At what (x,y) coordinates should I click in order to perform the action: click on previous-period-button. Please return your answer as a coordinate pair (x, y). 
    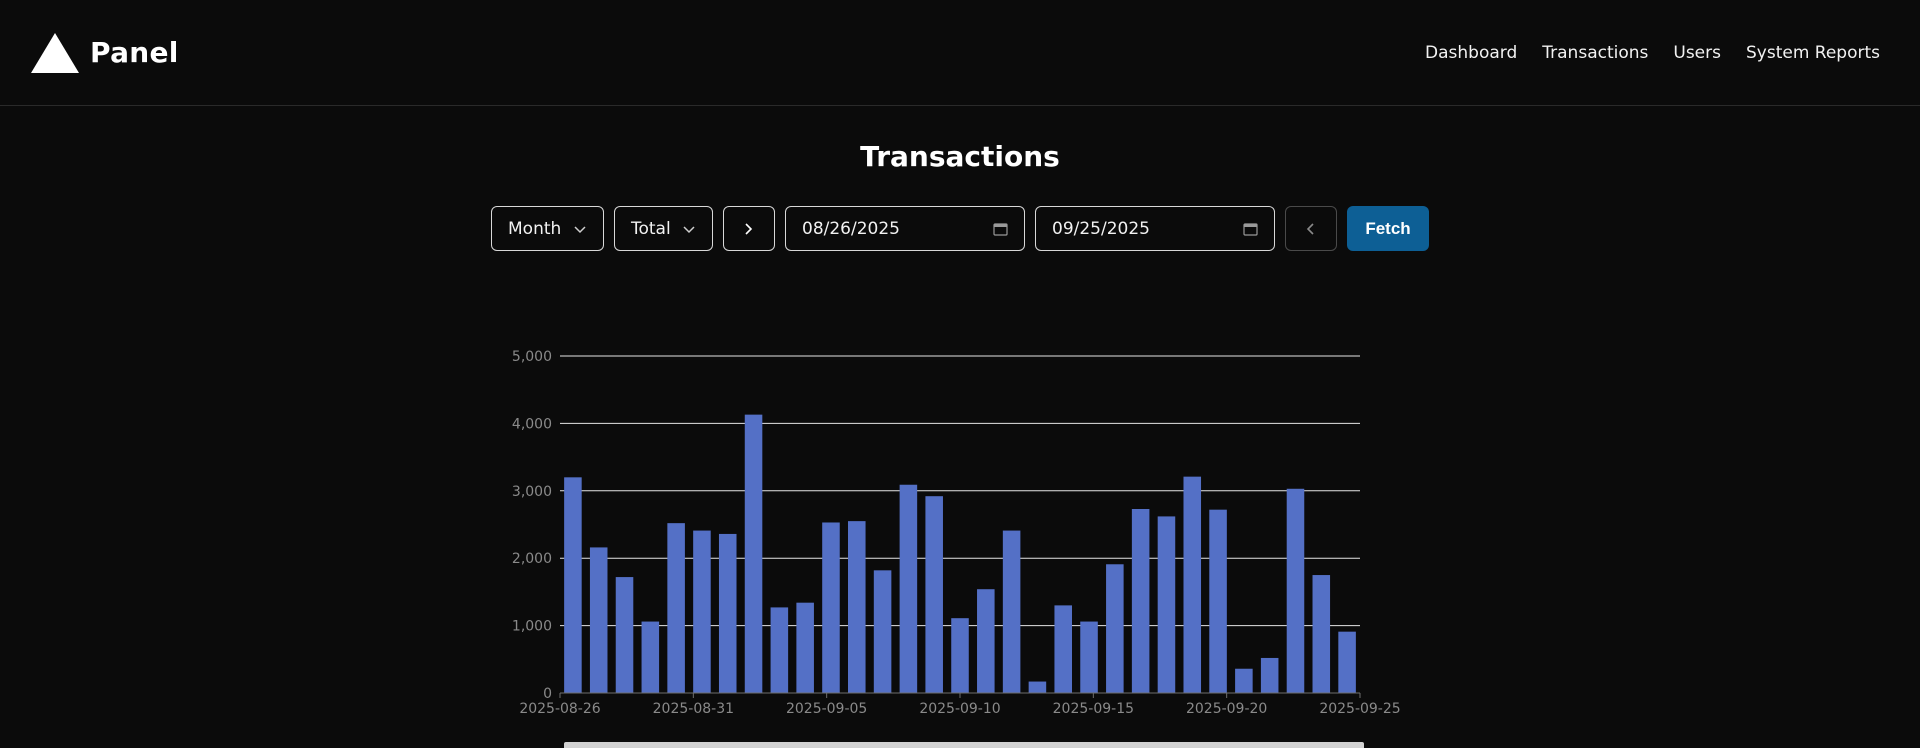
    Looking at the image, I should click on (1311, 228).